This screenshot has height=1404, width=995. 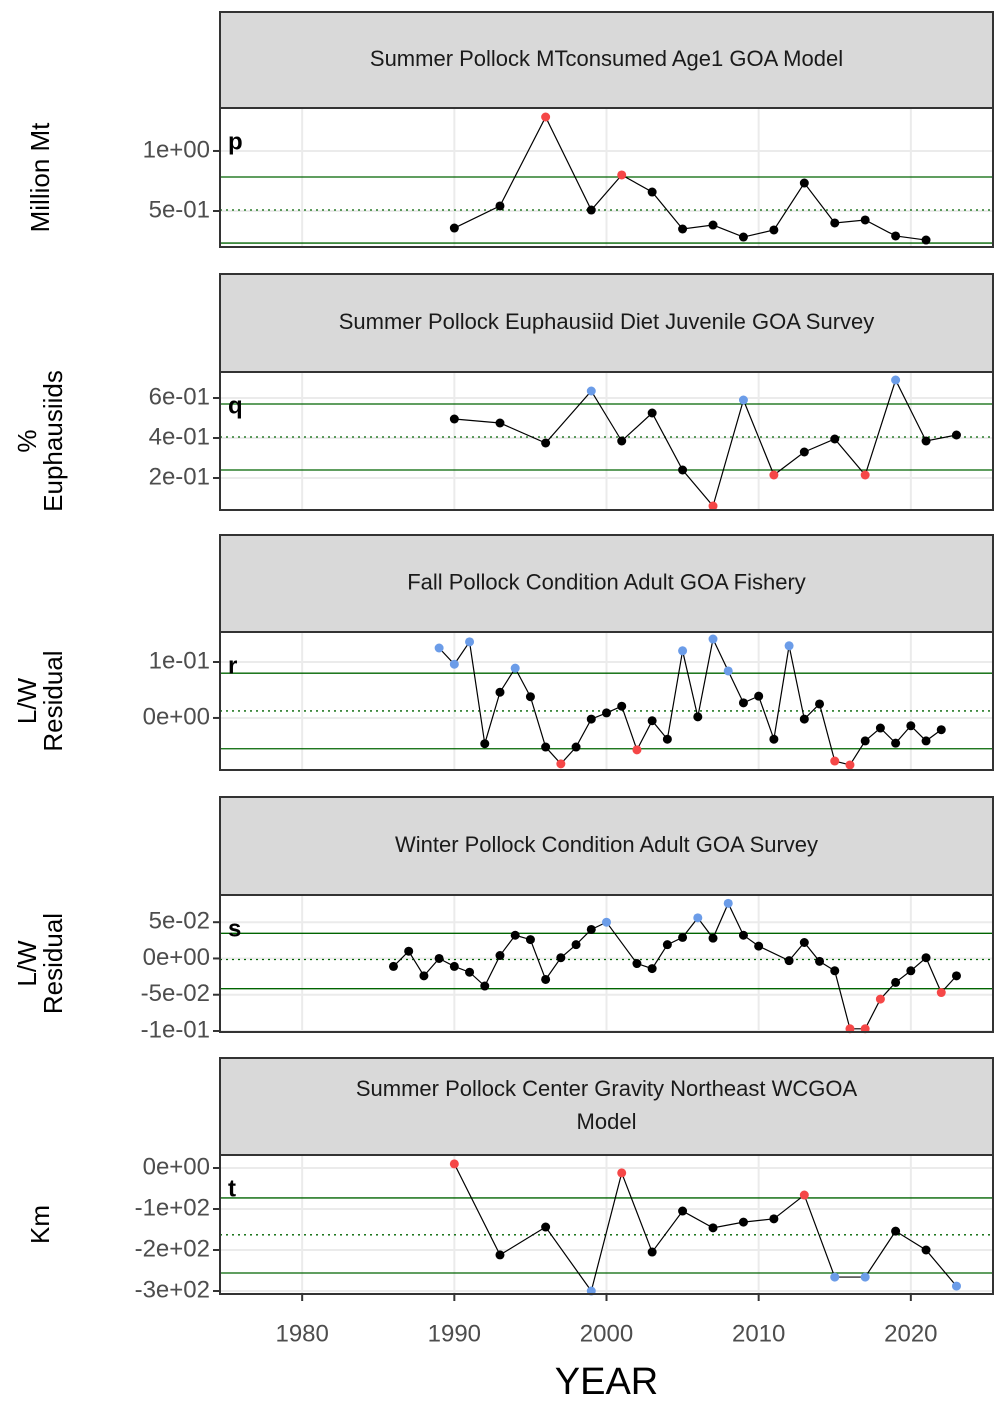 What do you see at coordinates (235, 141) in the screenshot?
I see `panel-label: p` at bounding box center [235, 141].